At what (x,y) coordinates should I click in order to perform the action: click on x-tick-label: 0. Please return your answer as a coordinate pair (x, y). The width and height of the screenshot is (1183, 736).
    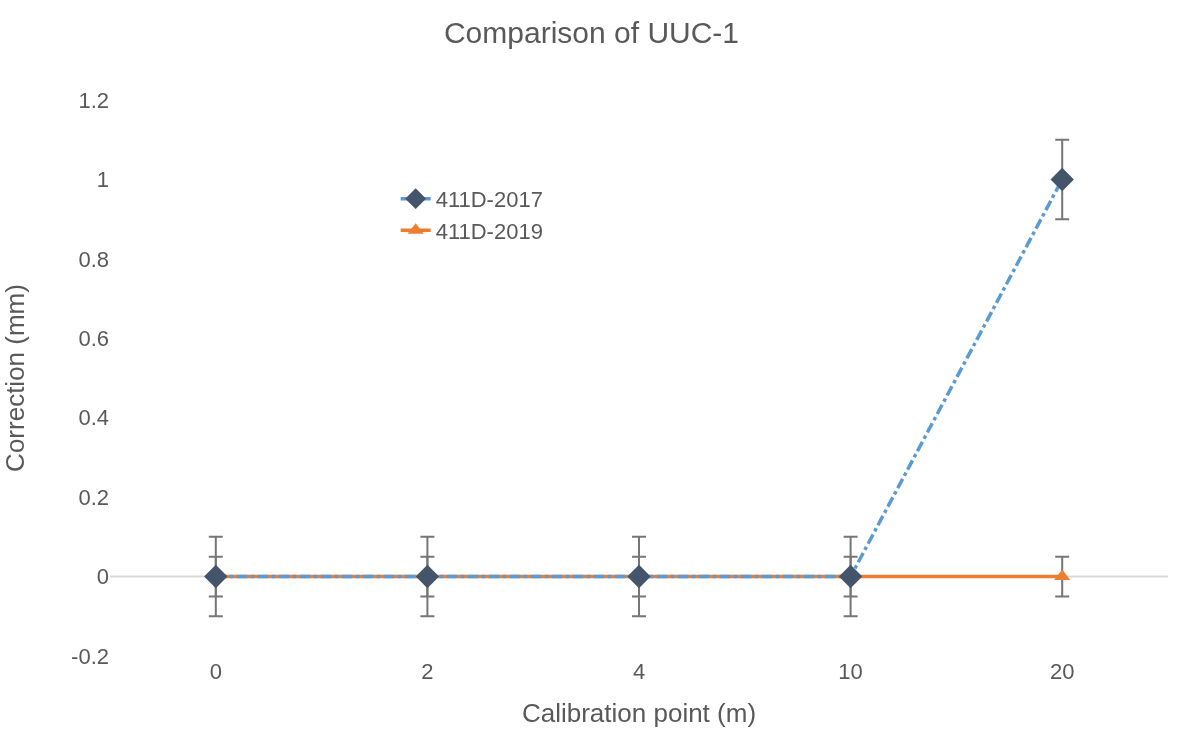
    Looking at the image, I should click on (215, 671).